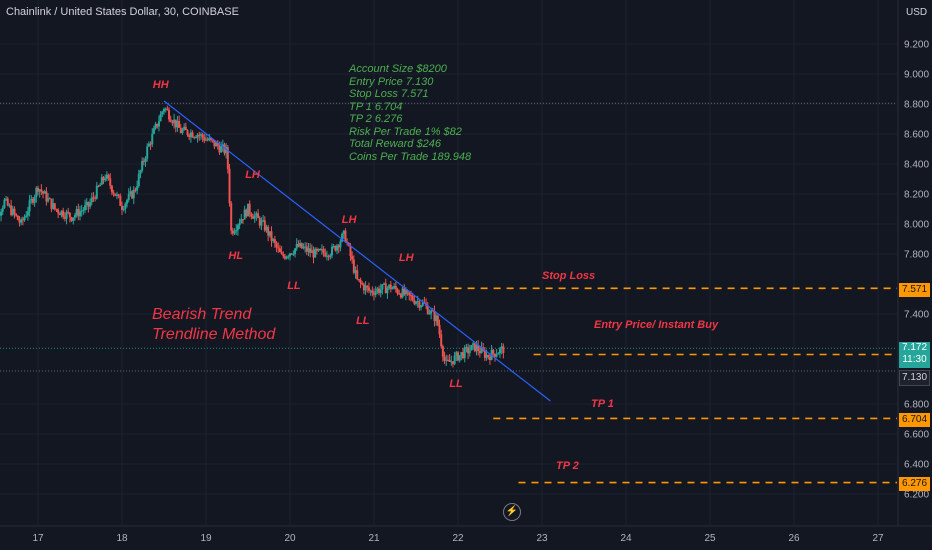 Image resolution: width=932 pixels, height=550 pixels. Describe the element at coordinates (656, 325) in the screenshot. I see `entry-label: Entry Price/ Instant Buy` at that location.